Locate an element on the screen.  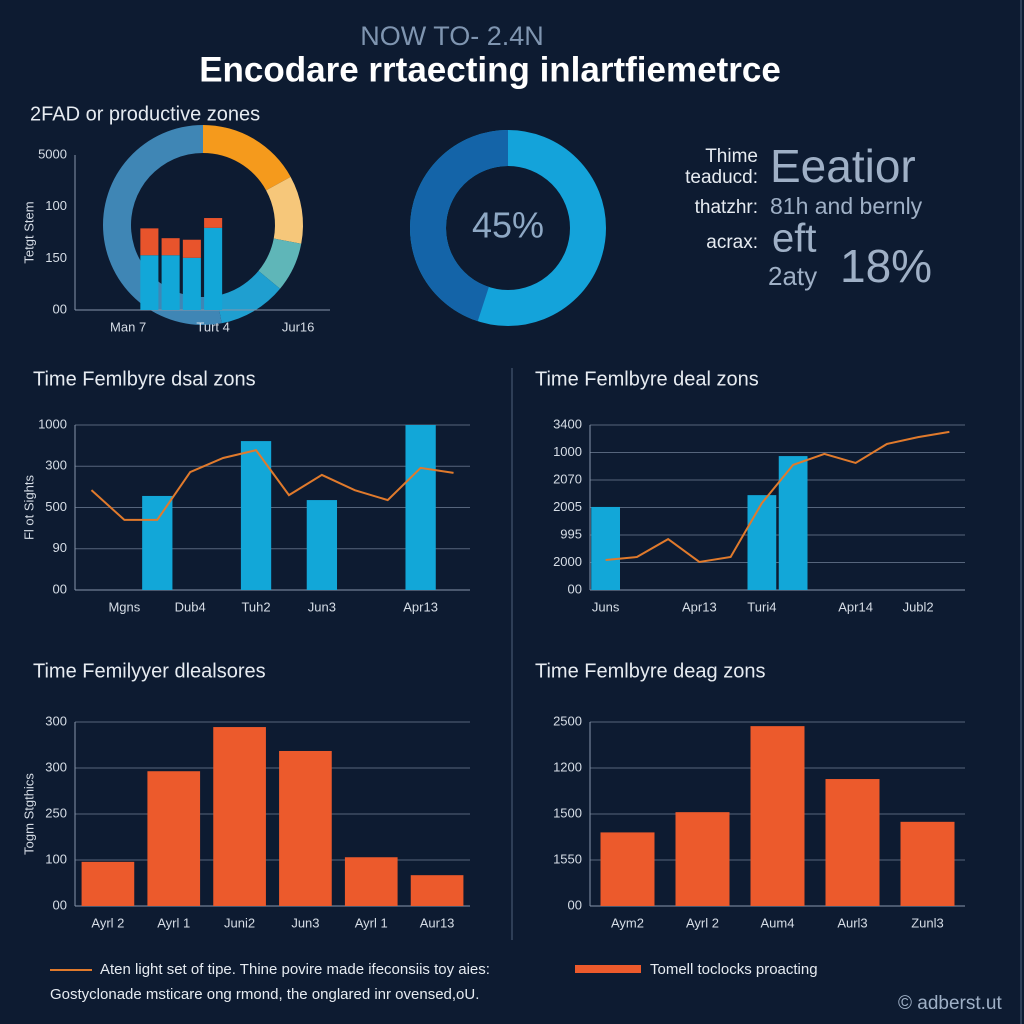
x-tick-label: Tuh2 is located at coordinates (255, 606).